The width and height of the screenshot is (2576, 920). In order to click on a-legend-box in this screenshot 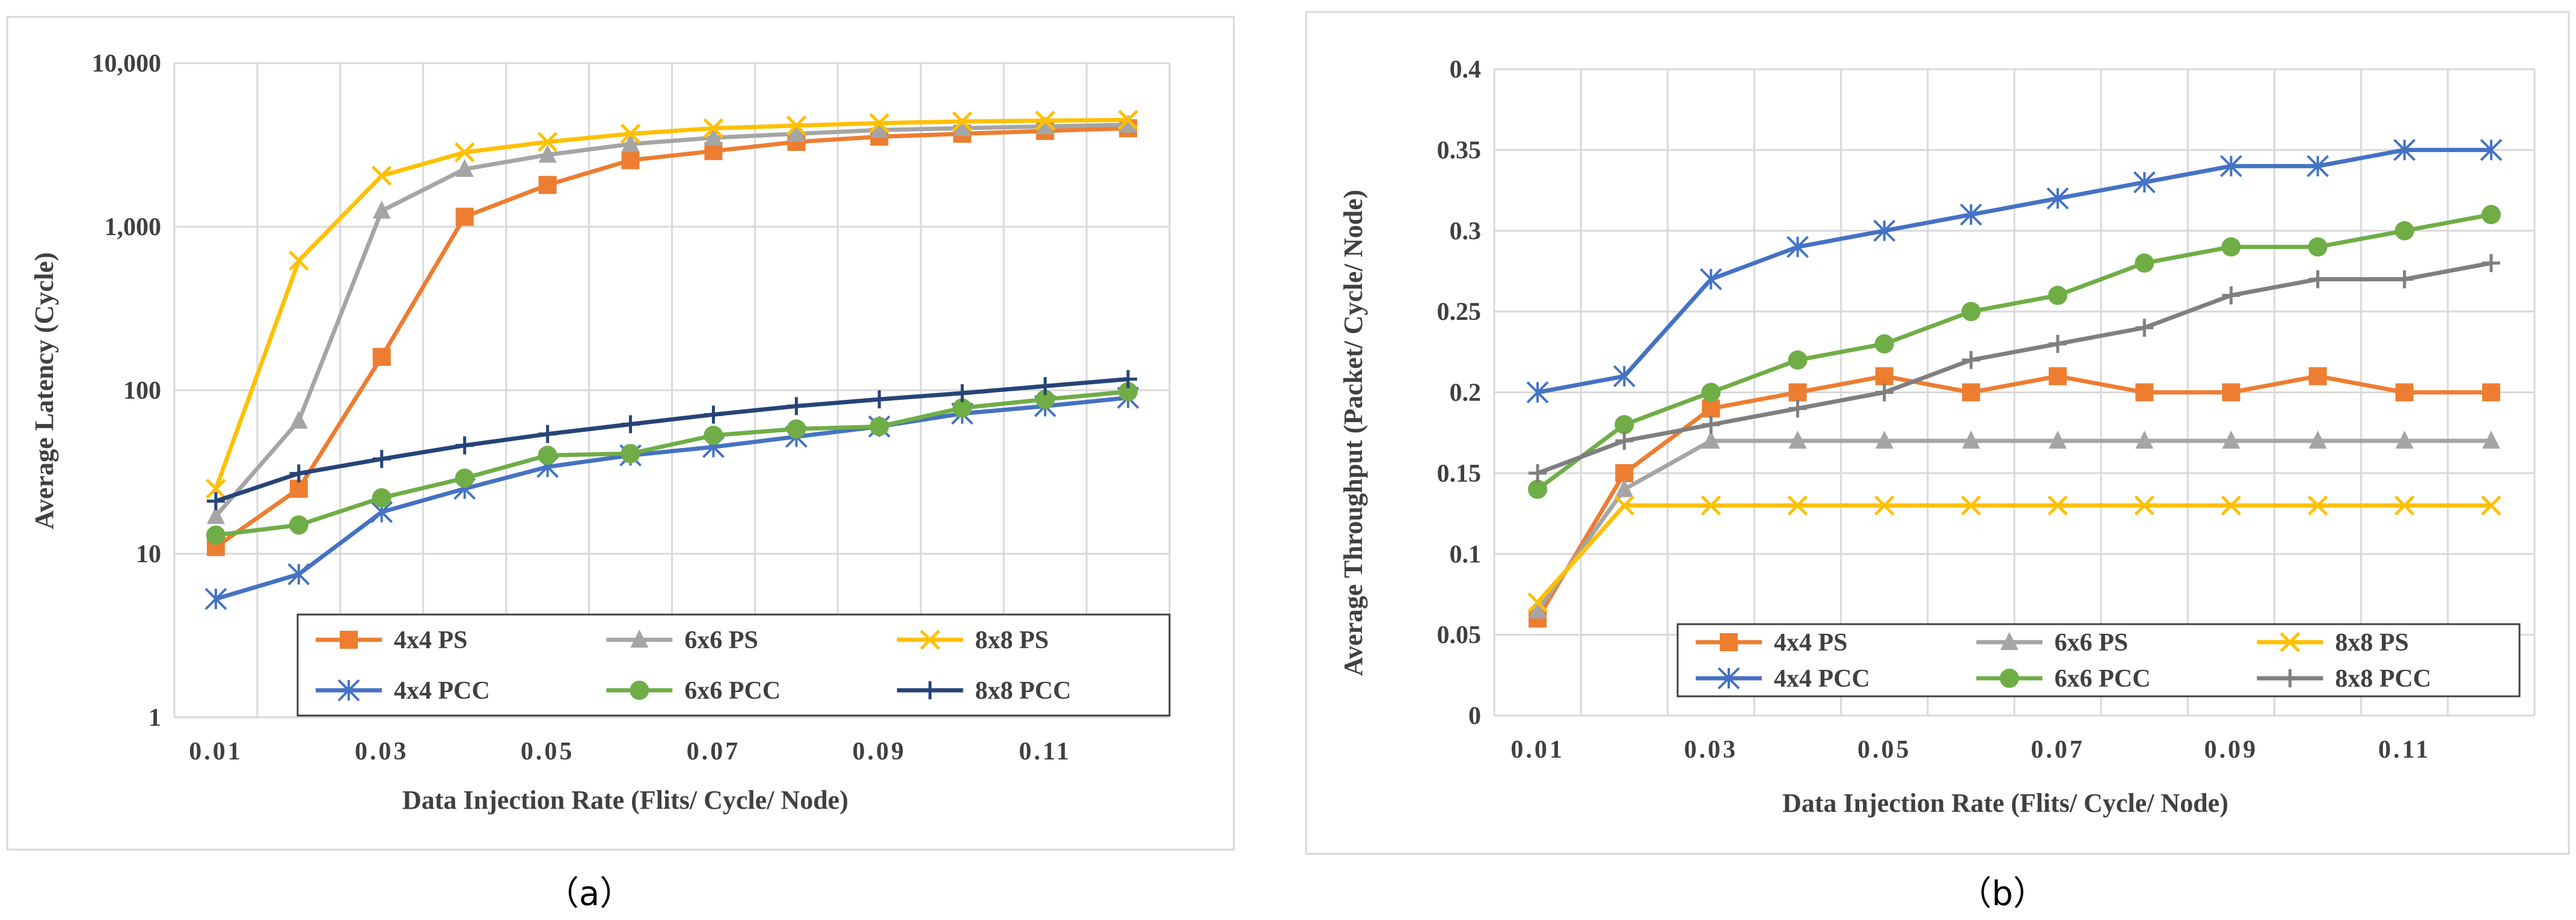, I will do `click(733, 665)`.